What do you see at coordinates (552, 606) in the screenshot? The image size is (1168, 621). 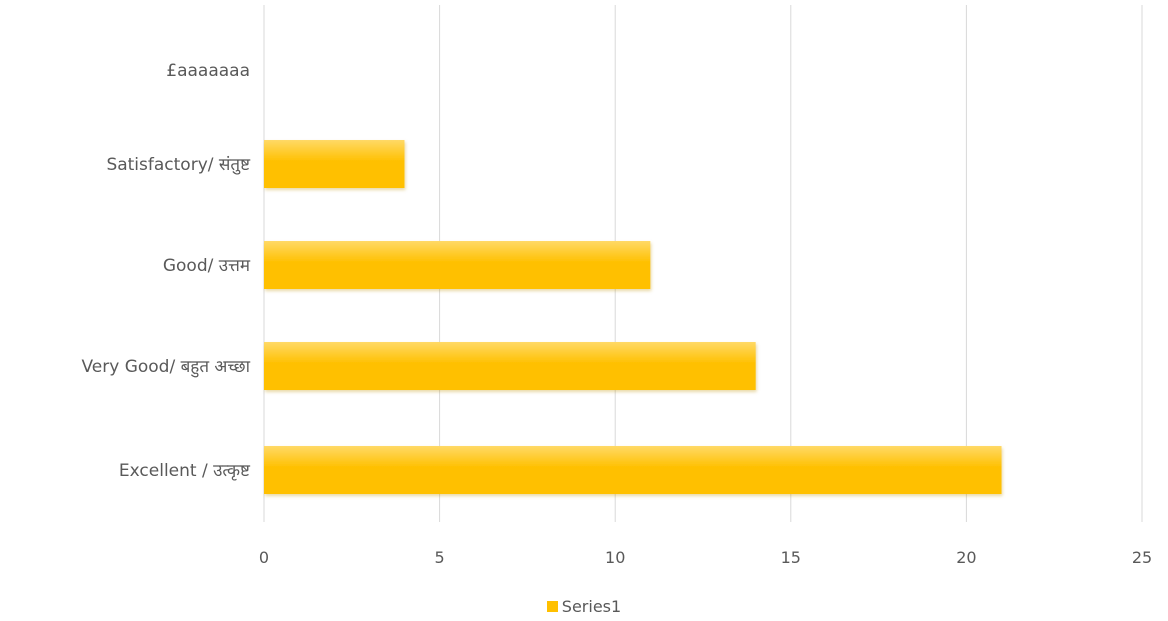 I see `legend-swatch` at bounding box center [552, 606].